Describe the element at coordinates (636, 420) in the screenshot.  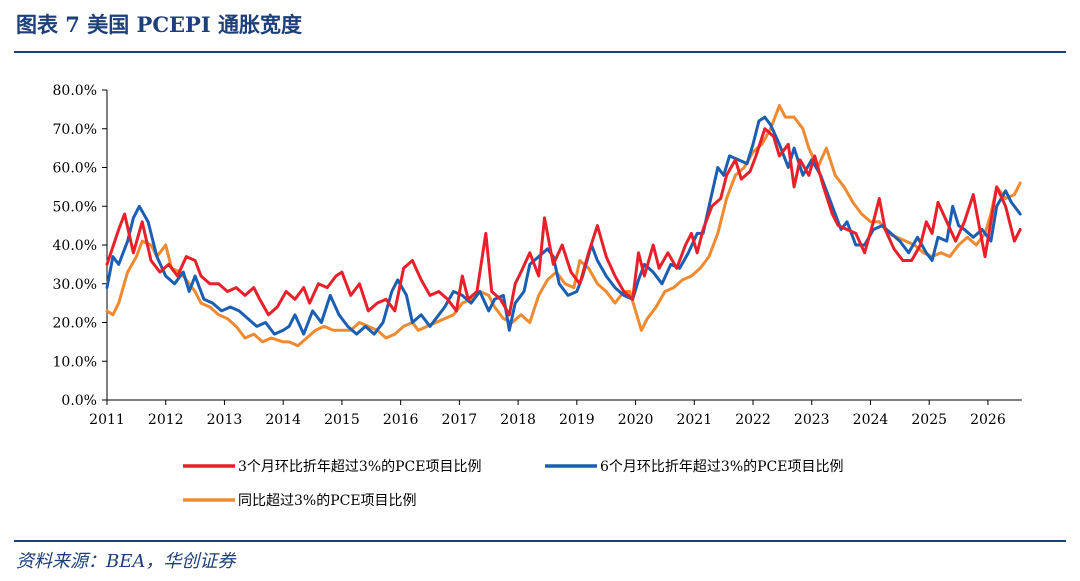
I see `x-tick-label: 2020` at that location.